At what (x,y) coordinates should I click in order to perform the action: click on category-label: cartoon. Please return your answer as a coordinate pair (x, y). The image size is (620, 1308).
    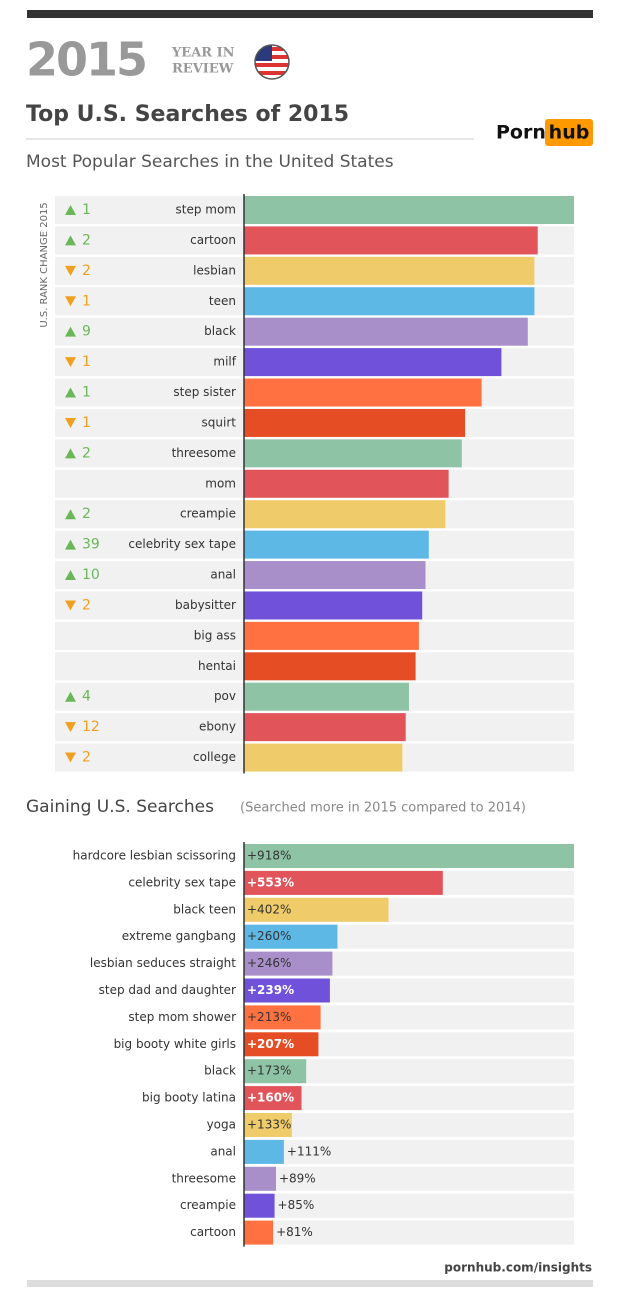
    Looking at the image, I should click on (213, 240).